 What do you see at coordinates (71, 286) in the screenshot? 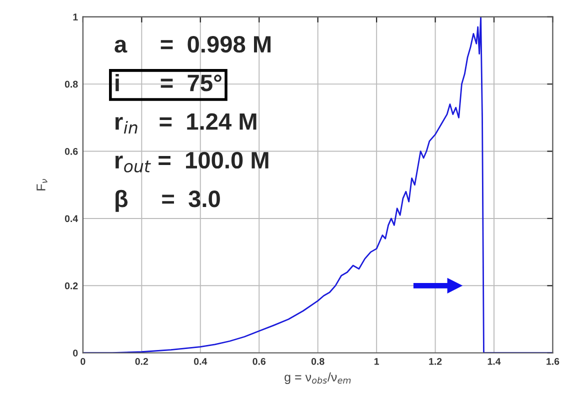
I see `y-tick-label: 0.2` at bounding box center [71, 286].